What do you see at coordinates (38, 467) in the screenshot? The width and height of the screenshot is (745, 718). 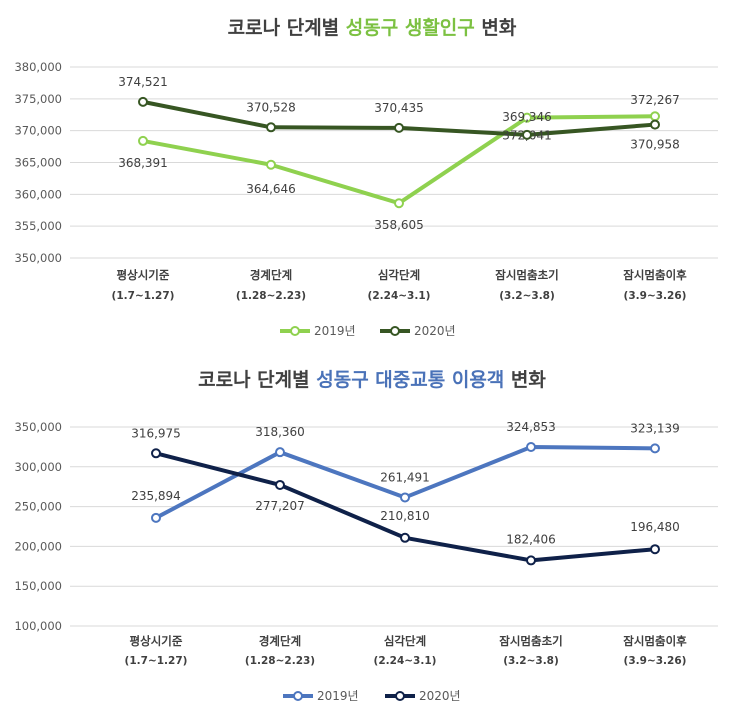 I see `y-tick-label: 300,000` at bounding box center [38, 467].